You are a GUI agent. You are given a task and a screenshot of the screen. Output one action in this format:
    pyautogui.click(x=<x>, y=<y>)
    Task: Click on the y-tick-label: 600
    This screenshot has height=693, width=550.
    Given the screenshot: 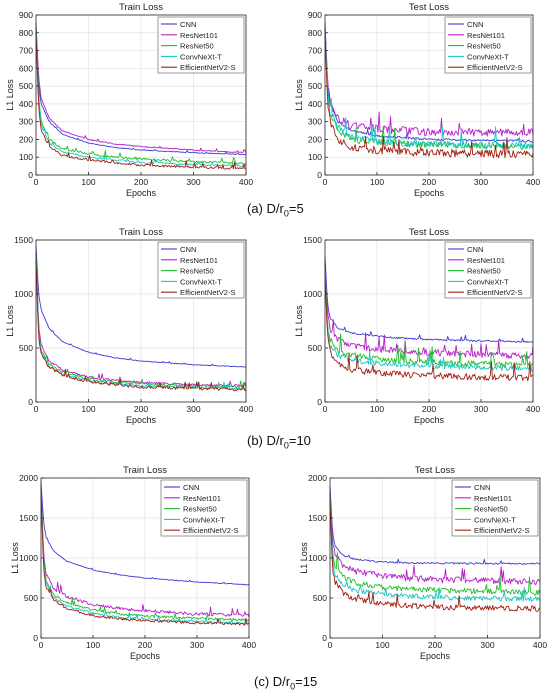 What is the action you would take?
    pyautogui.click(x=26, y=68)
    